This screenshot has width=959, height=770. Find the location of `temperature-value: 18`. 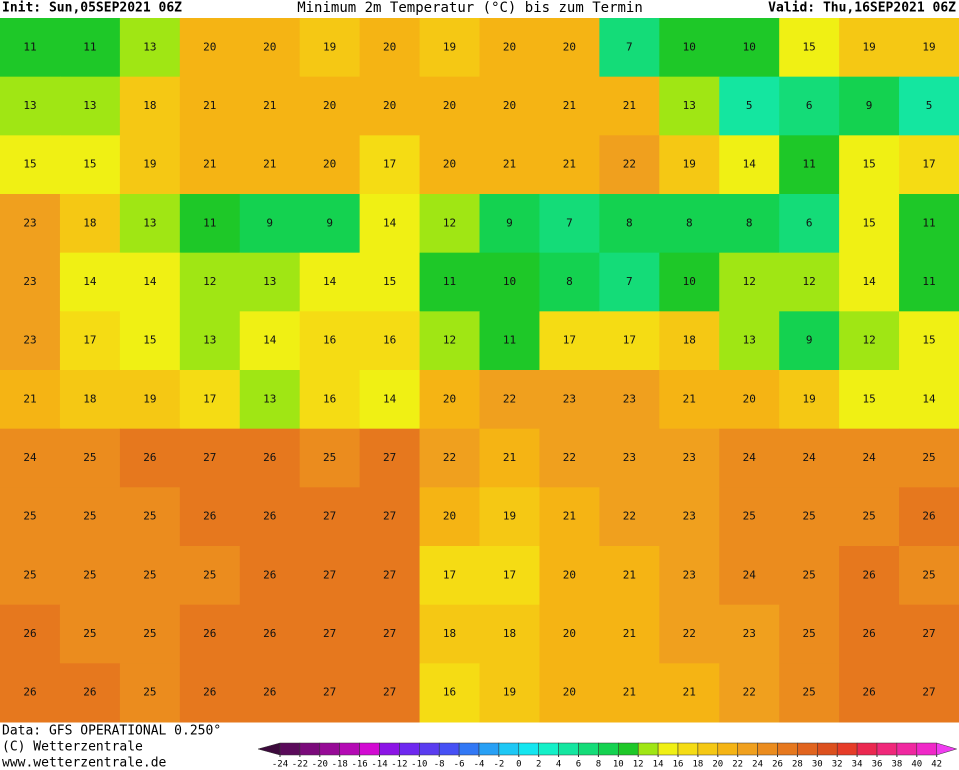

temperature-value: 18 is located at coordinates (449, 633).